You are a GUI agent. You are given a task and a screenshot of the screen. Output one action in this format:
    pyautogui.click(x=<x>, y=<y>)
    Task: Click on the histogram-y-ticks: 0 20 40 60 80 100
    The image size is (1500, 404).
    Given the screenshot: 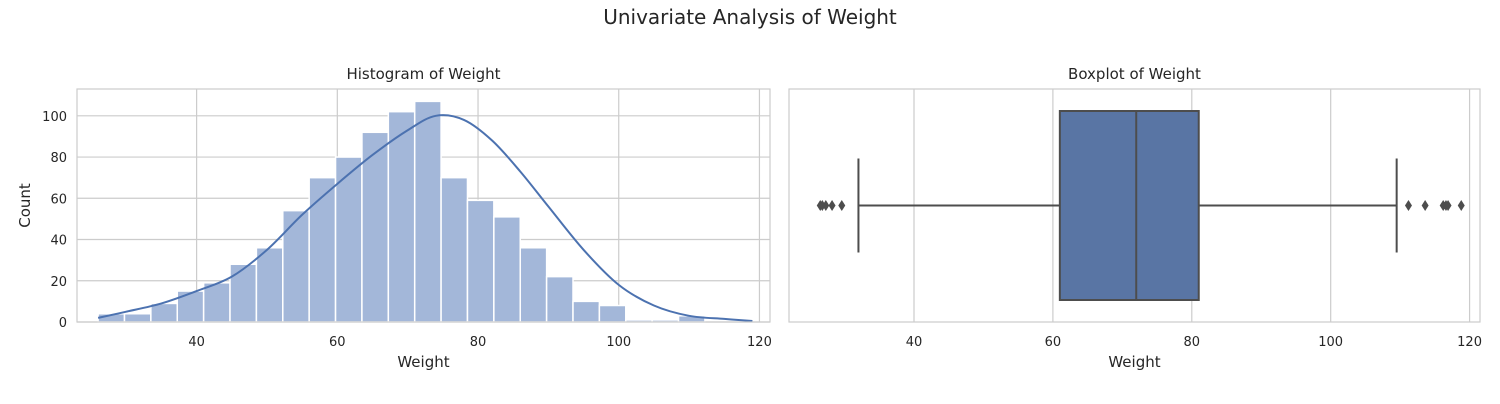 What is the action you would take?
    pyautogui.click(x=54, y=220)
    